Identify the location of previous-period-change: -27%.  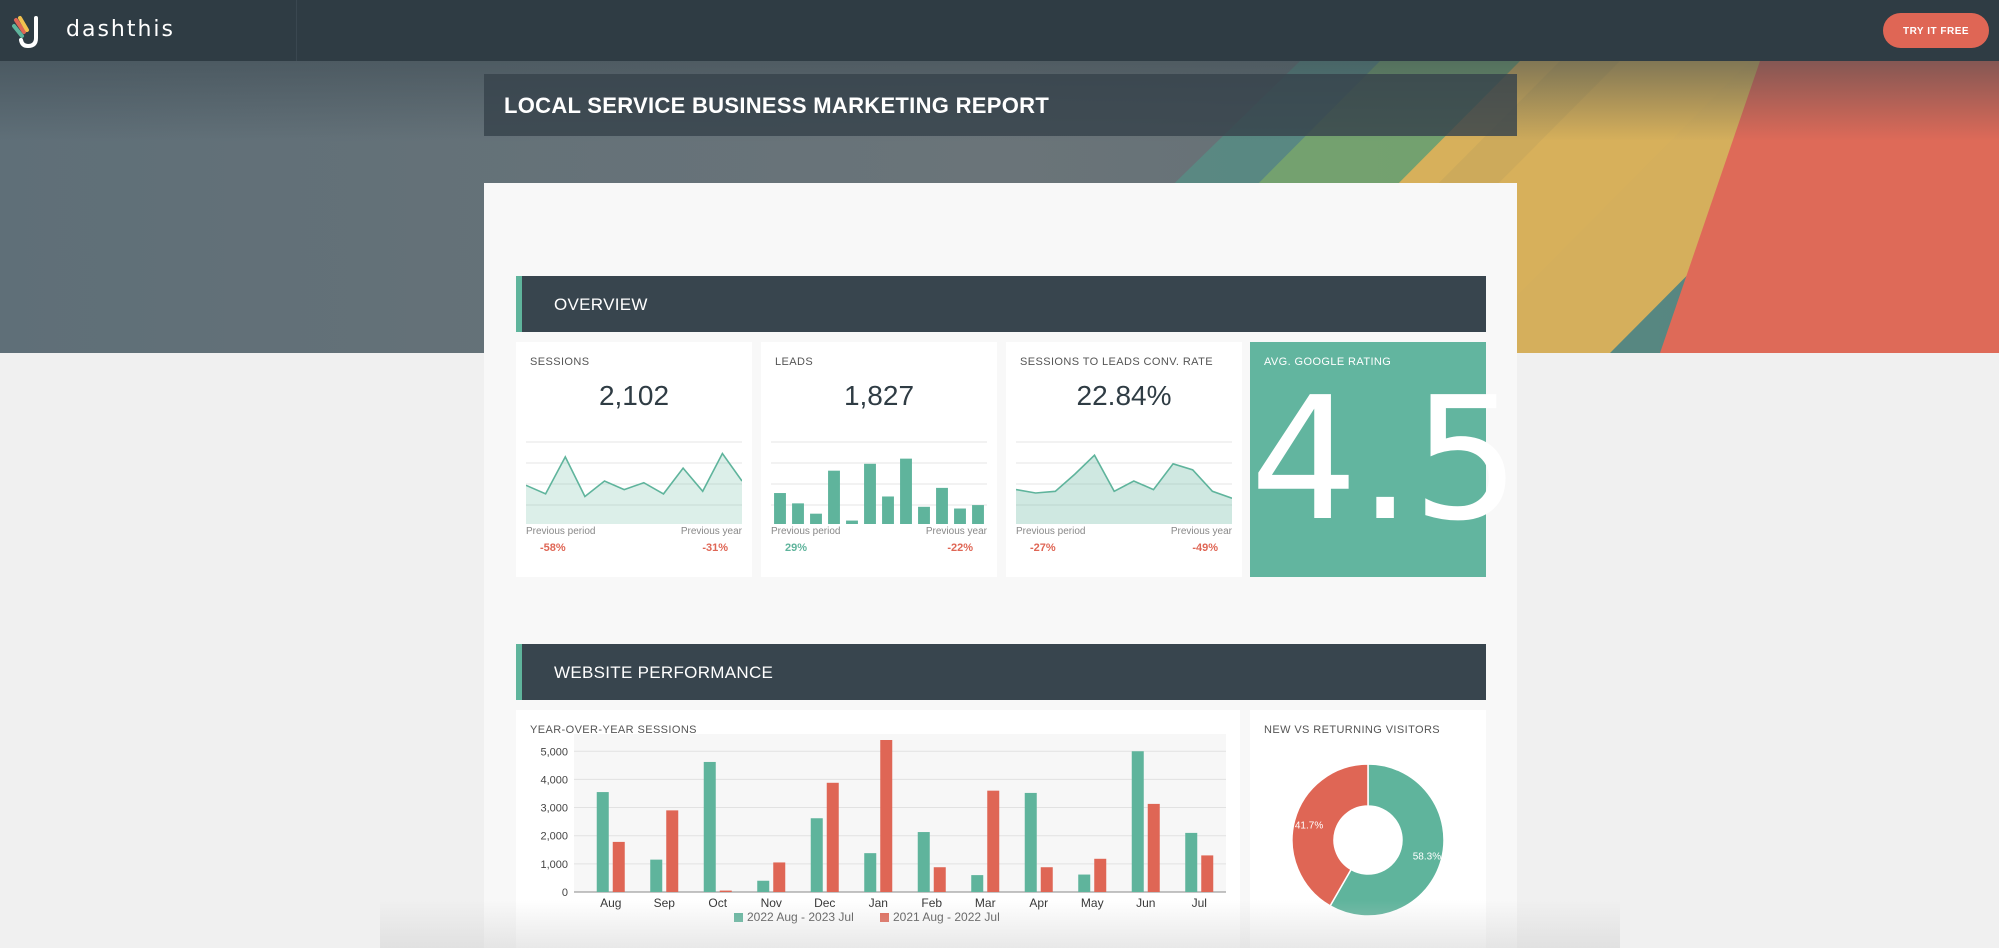
(1043, 548).